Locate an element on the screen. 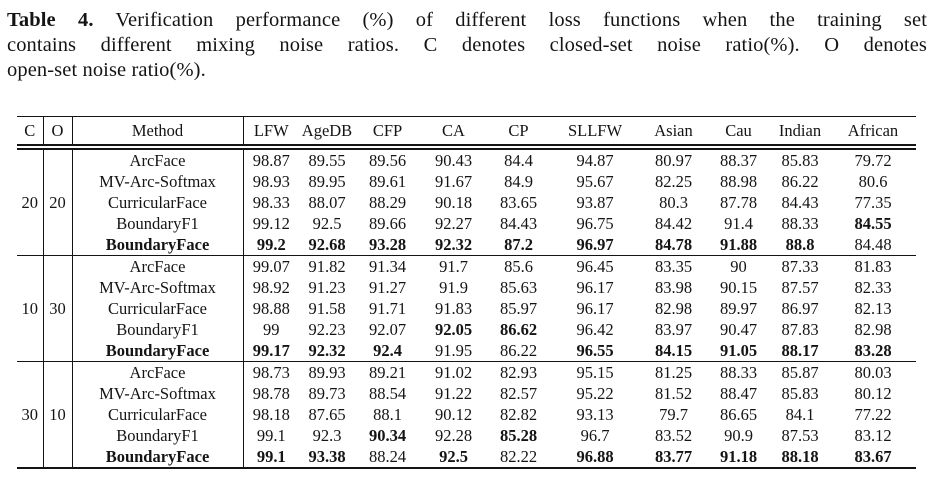 The width and height of the screenshot is (935, 478). value-cell-agedb: 87.65 is located at coordinates (327, 414).